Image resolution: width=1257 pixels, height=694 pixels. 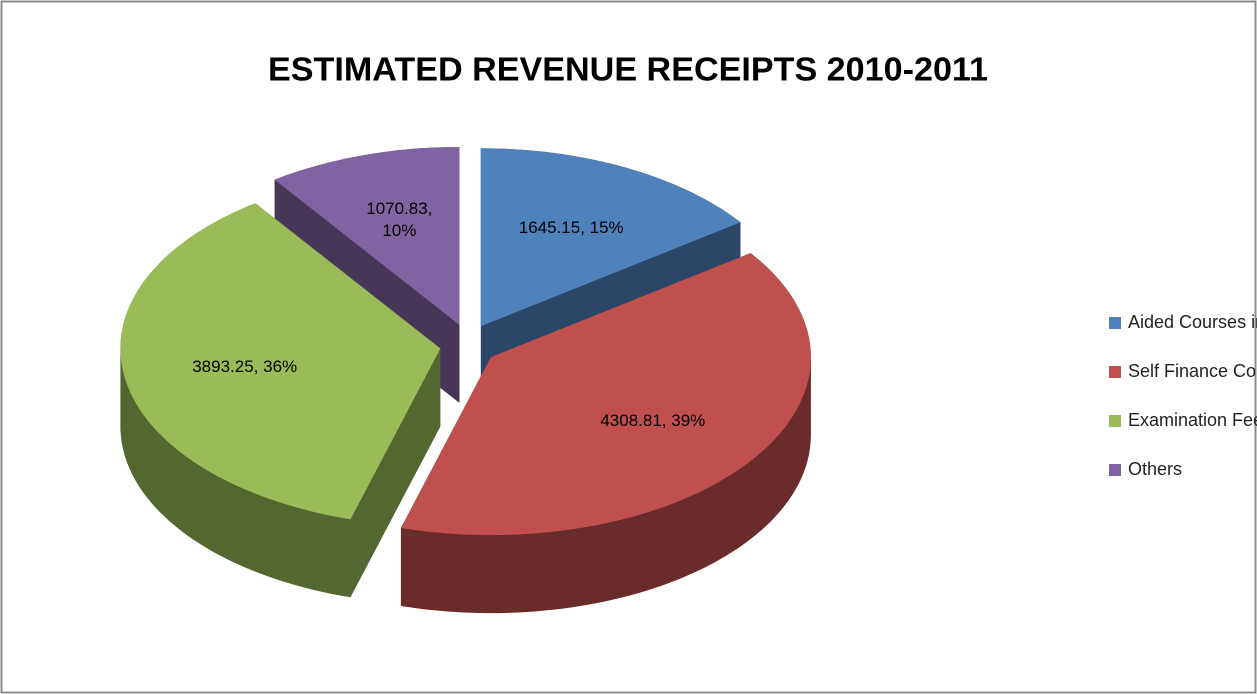 What do you see at coordinates (653, 420) in the screenshot?
I see `data-label: 4308.81, 39%` at bounding box center [653, 420].